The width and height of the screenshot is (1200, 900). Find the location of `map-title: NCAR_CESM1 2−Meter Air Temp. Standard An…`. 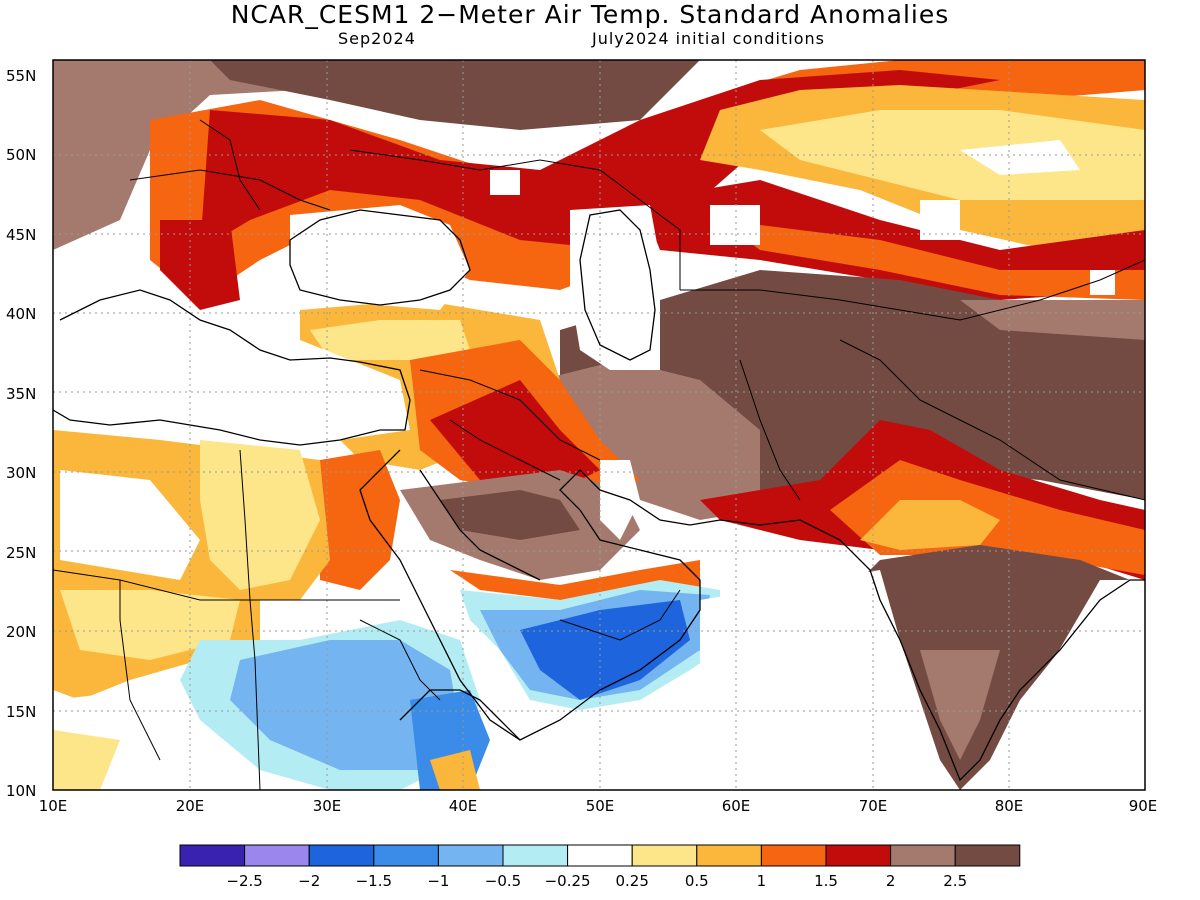

map-title: NCAR_CESM1 2−Meter Air Temp. Standard An… is located at coordinates (590, 14).